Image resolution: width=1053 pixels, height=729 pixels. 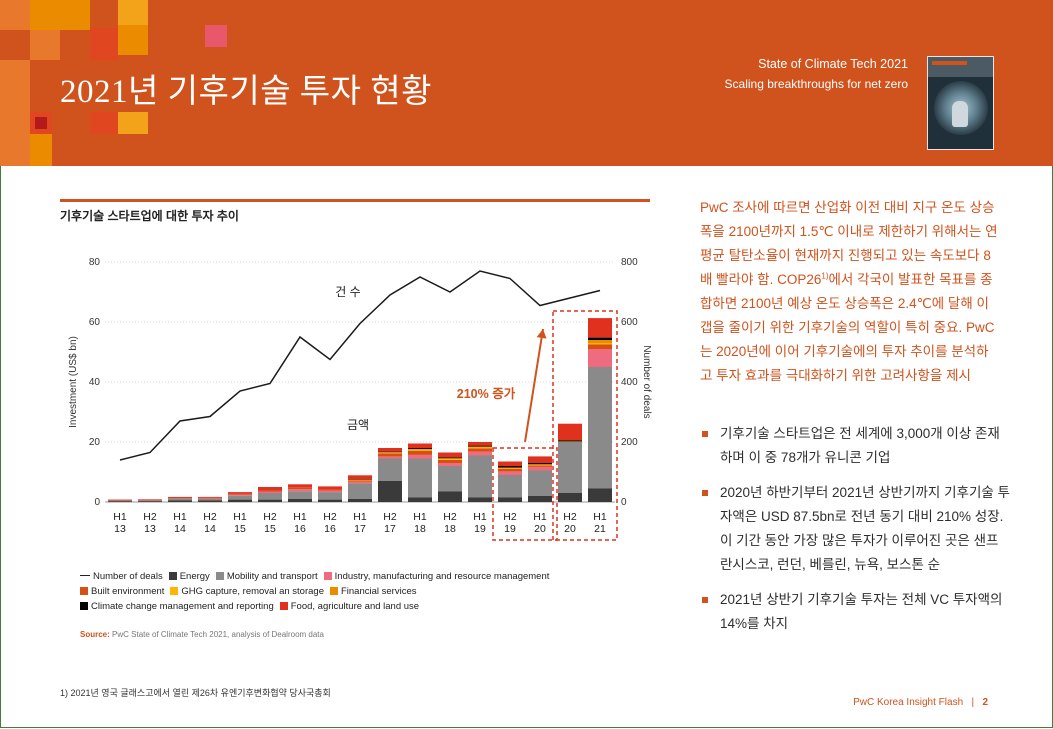 What do you see at coordinates (95, 634) in the screenshot?
I see `source-label: Source:` at bounding box center [95, 634].